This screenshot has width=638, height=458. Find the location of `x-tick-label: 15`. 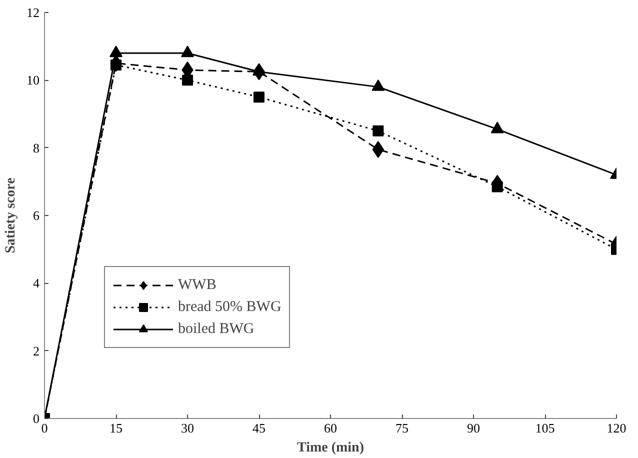

x-tick-label: 15 is located at coordinates (116, 428).